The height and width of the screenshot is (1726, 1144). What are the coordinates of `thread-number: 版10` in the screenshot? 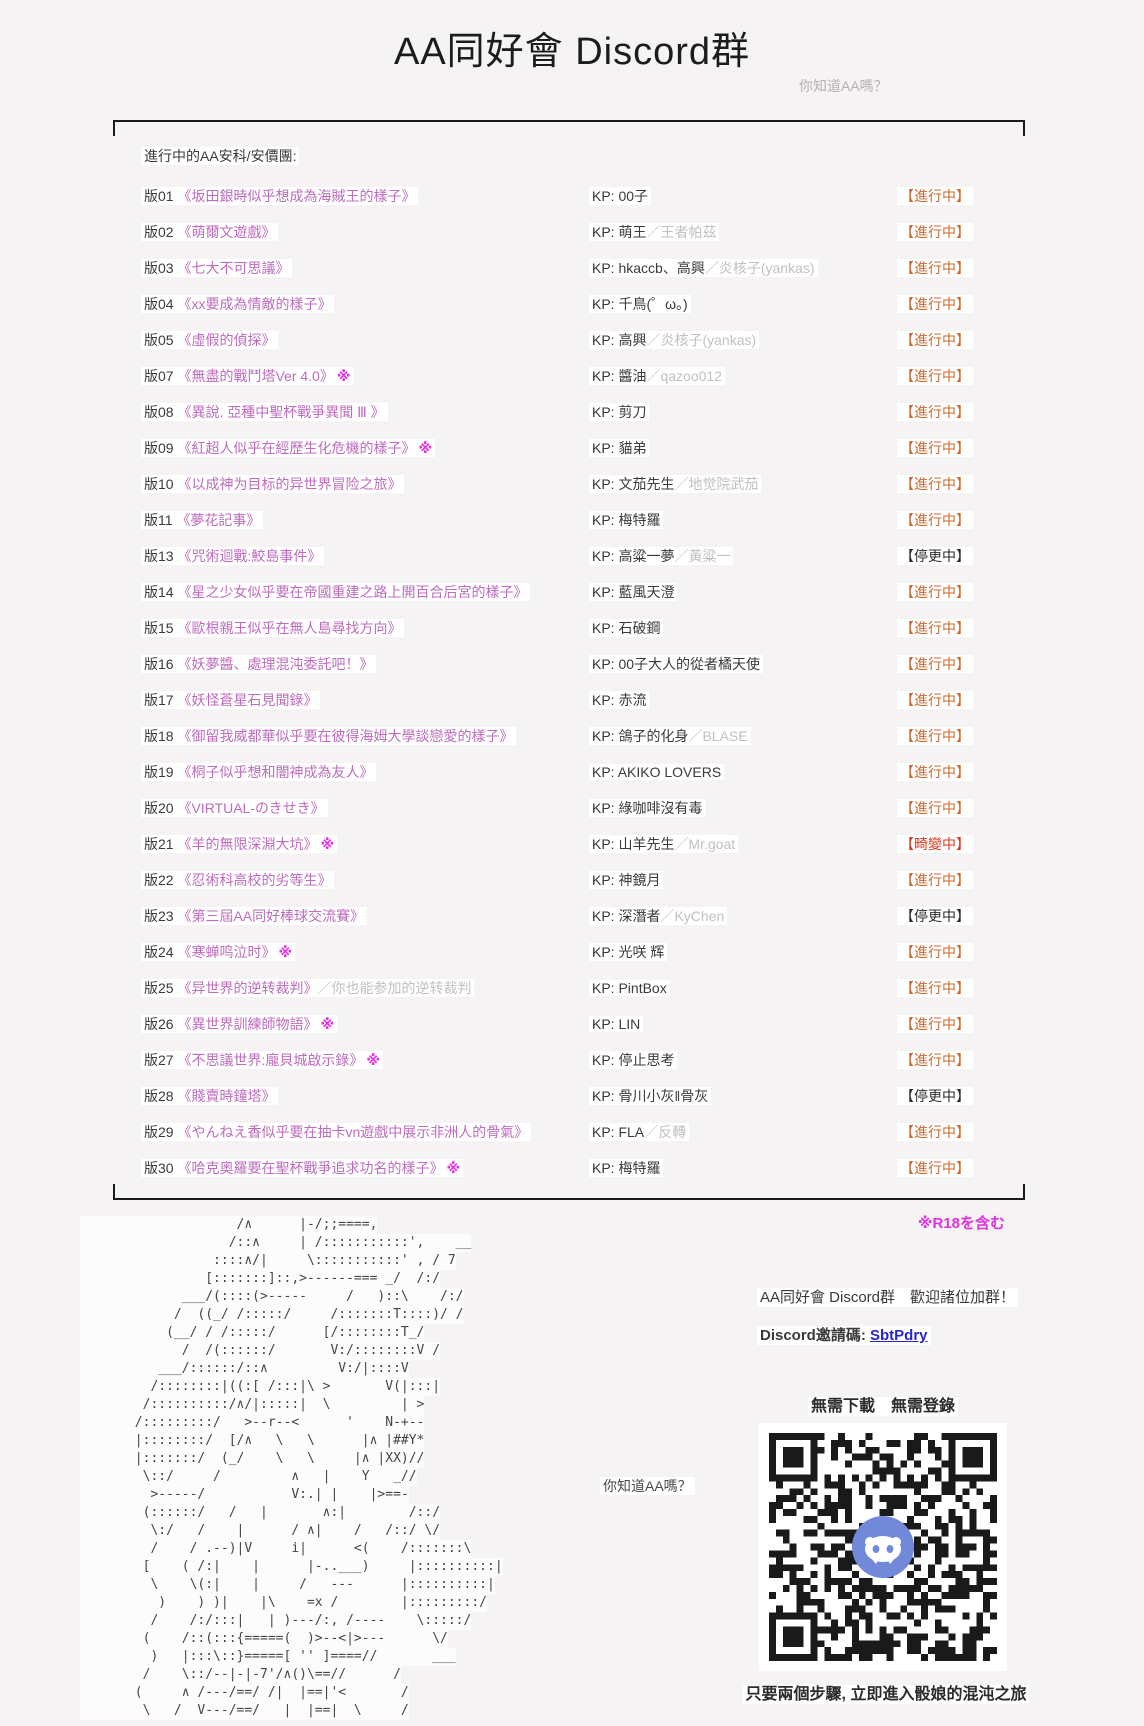 It's located at (159, 484).